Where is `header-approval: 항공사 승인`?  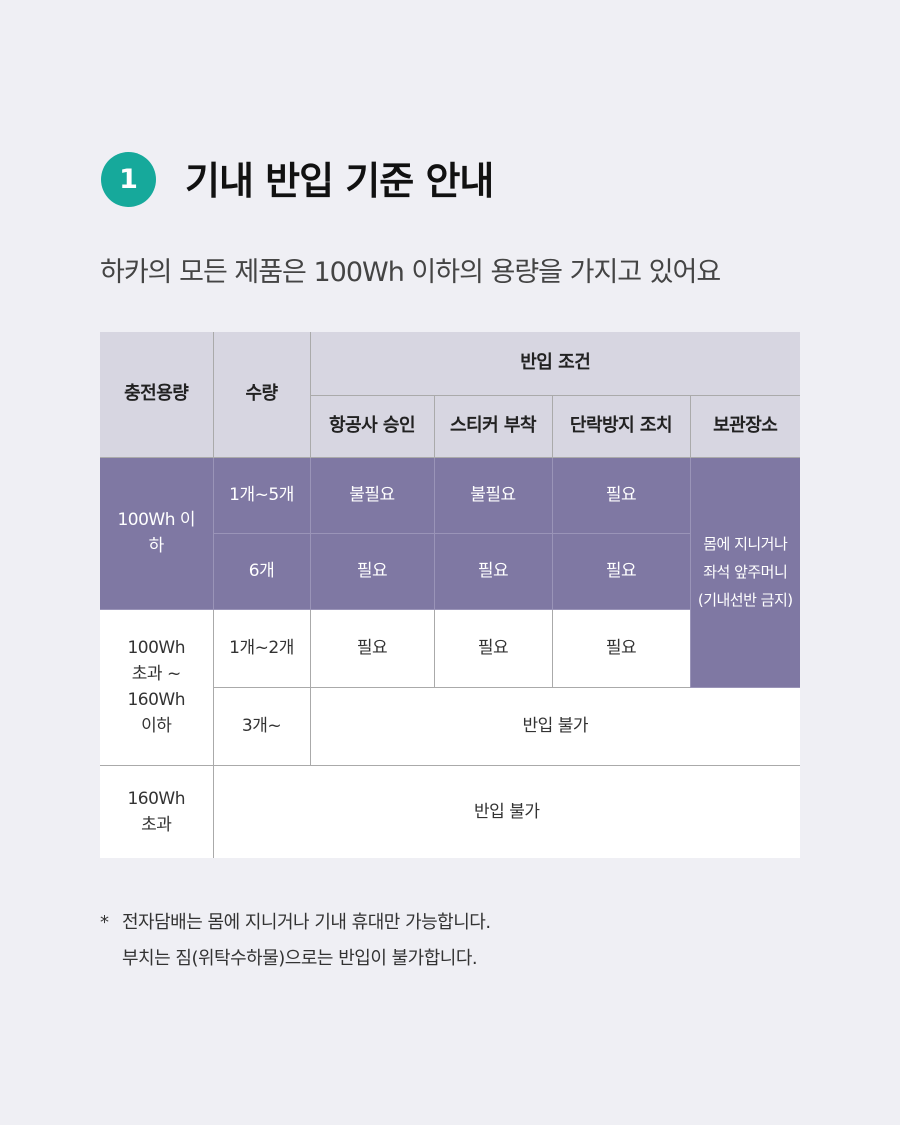
header-approval: 항공사 승인 is located at coordinates (372, 426).